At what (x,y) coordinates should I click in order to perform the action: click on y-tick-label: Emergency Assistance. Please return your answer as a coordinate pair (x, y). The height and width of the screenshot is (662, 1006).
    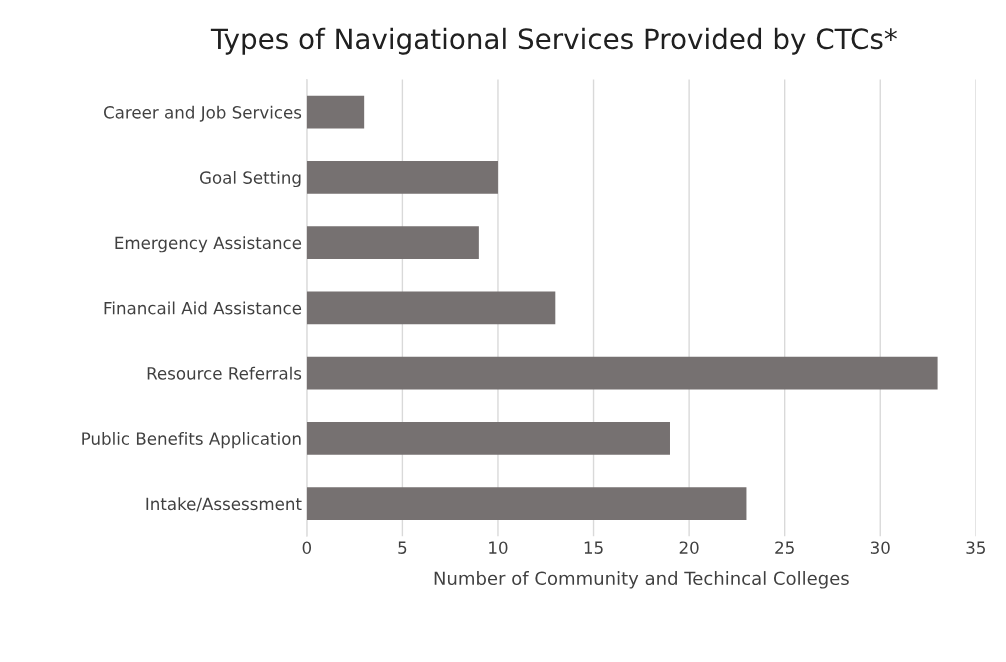
    Looking at the image, I should click on (208, 244).